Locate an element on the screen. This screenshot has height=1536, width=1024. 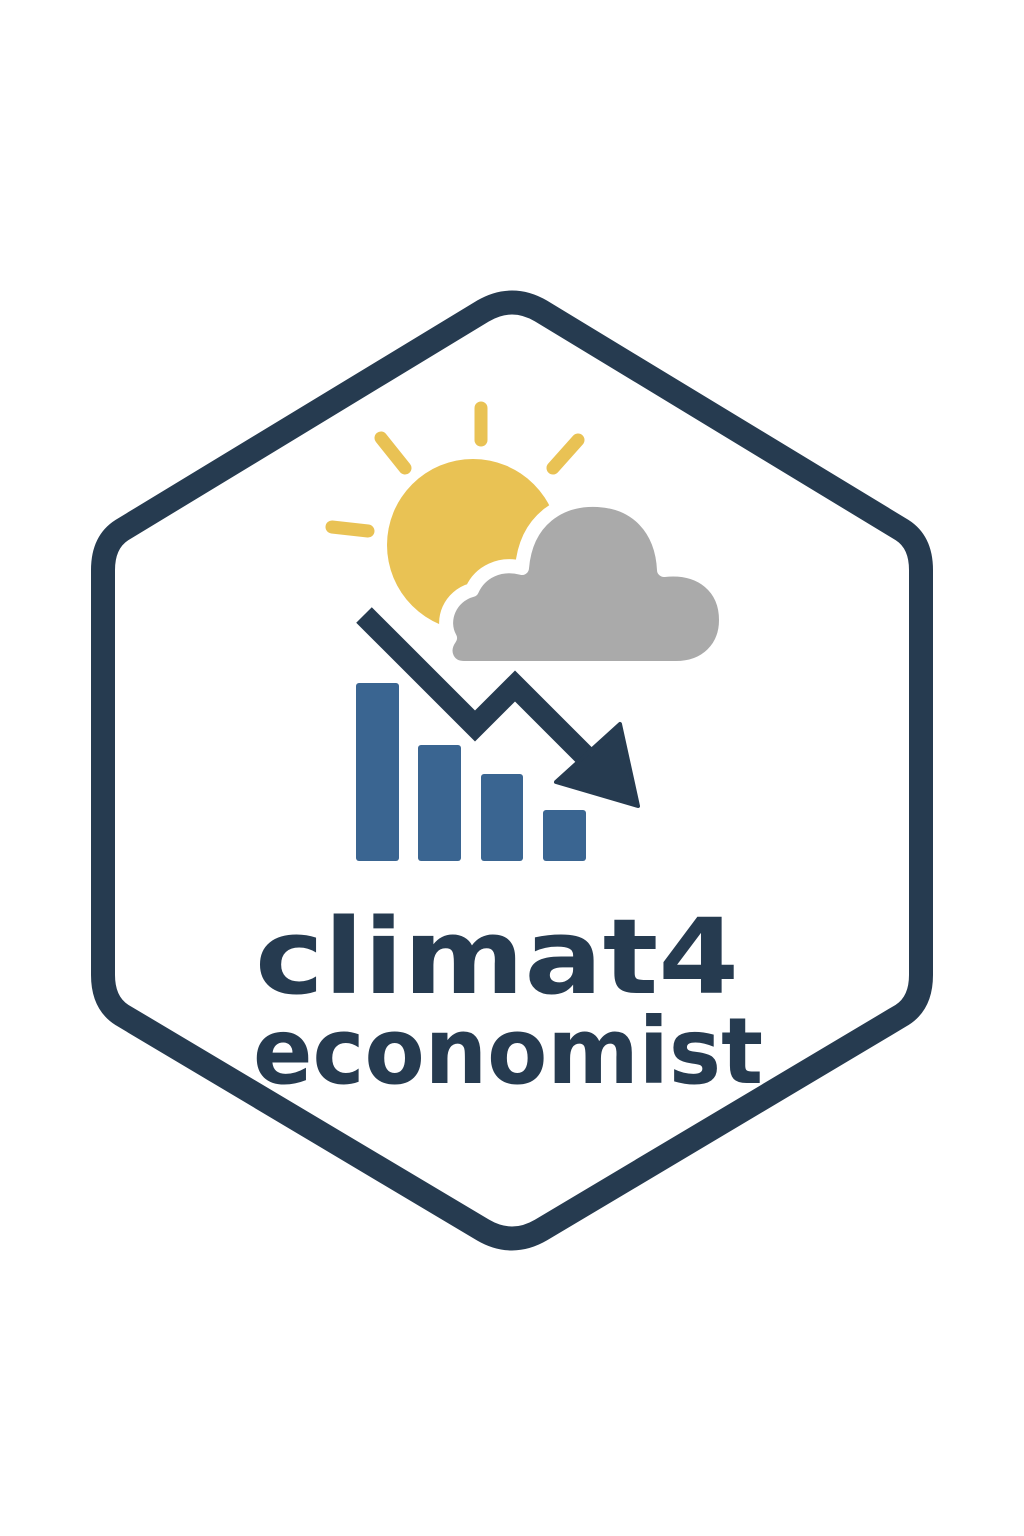
wordmark-line1: climat4 is located at coordinates (497, 957).